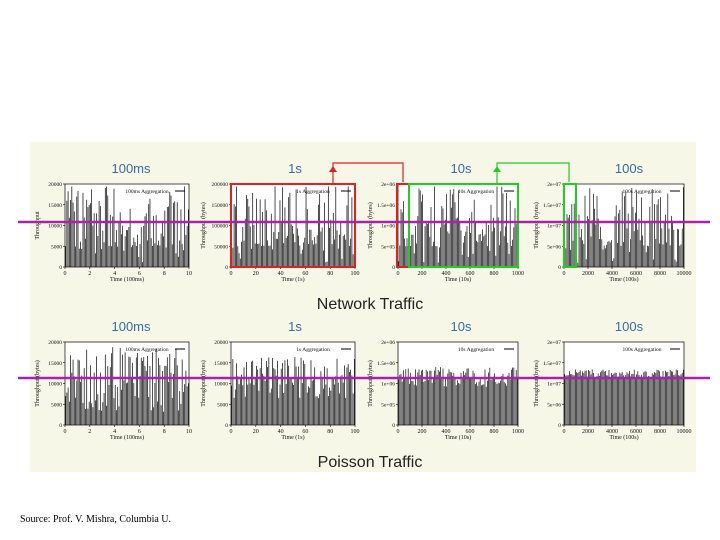 Image resolution: width=720 pixels, height=540 pixels. Describe the element at coordinates (370, 225) in the screenshot. I see `y-axis-label: Throughput (bytes)` at that location.